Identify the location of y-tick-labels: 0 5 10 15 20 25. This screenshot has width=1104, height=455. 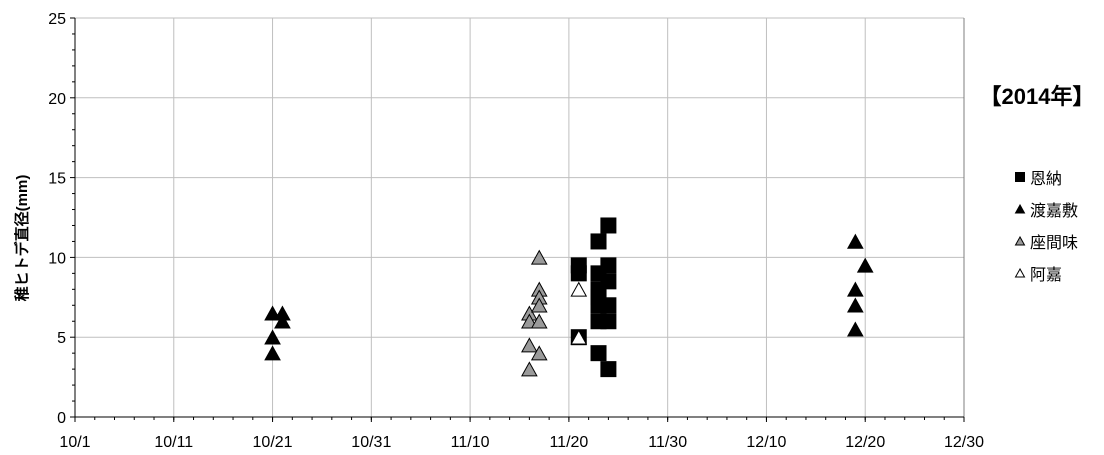
(57, 219).